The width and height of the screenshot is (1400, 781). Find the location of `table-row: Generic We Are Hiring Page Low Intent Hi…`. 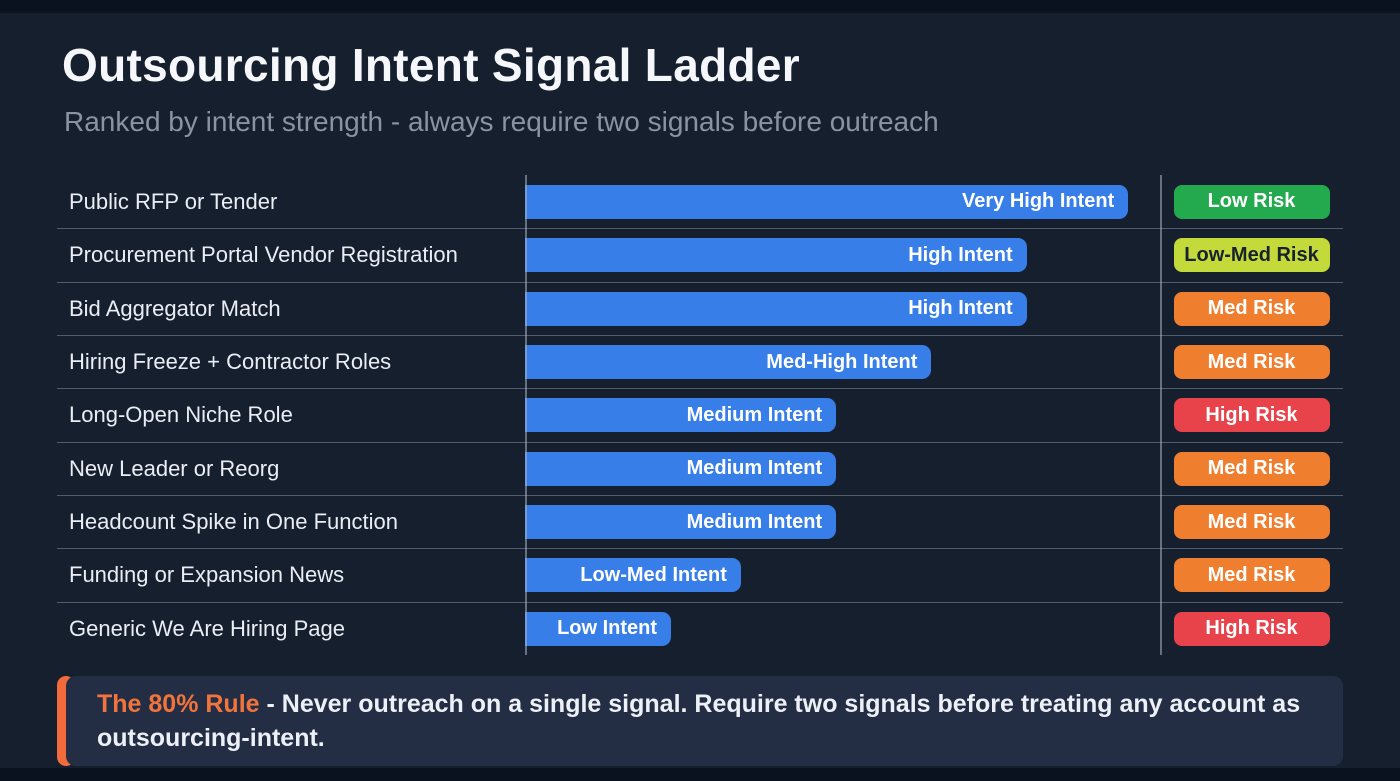

table-row: Generic We Are Hiring Page Low Intent Hi… is located at coordinates (700, 628).